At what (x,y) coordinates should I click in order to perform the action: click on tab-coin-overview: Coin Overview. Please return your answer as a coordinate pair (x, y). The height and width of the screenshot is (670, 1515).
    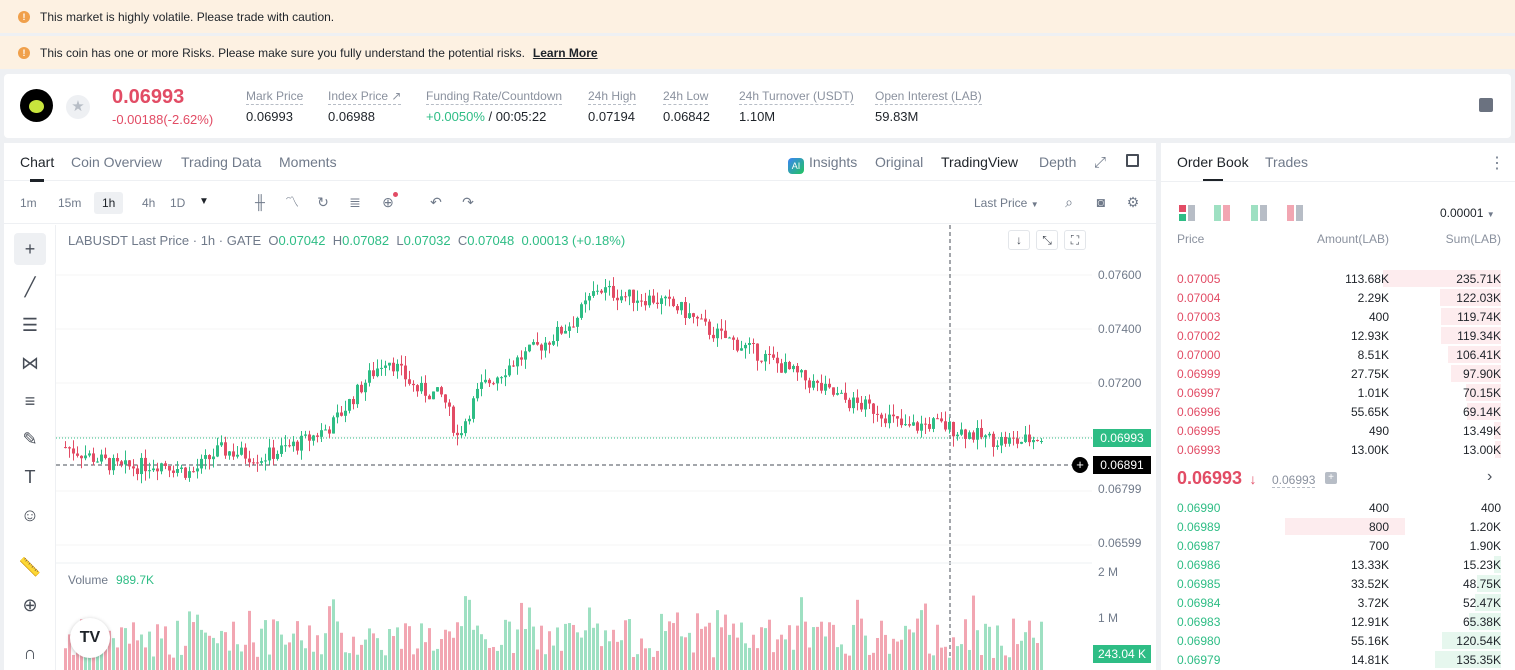
    Looking at the image, I should click on (117, 162).